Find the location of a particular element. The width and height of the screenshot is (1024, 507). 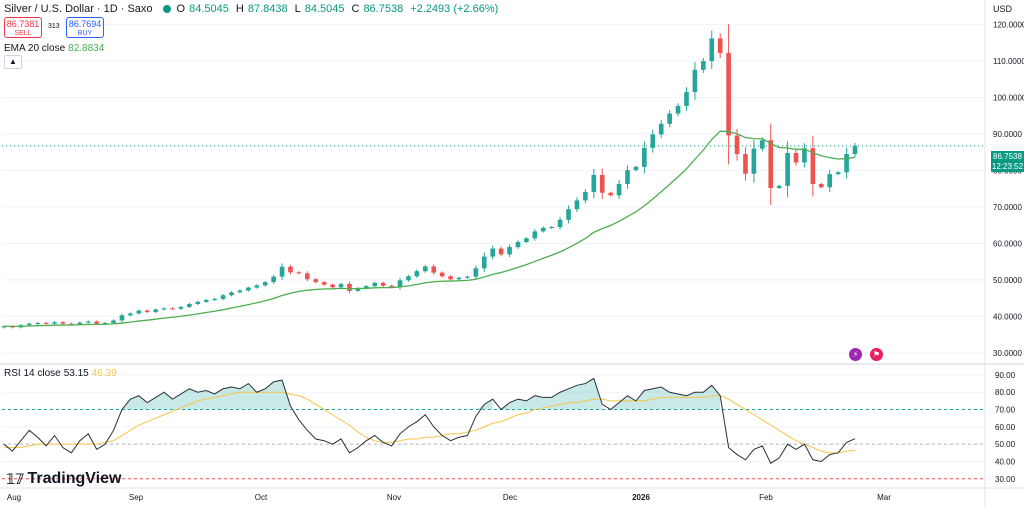

open-value: 84.5045 is located at coordinates (209, 9).